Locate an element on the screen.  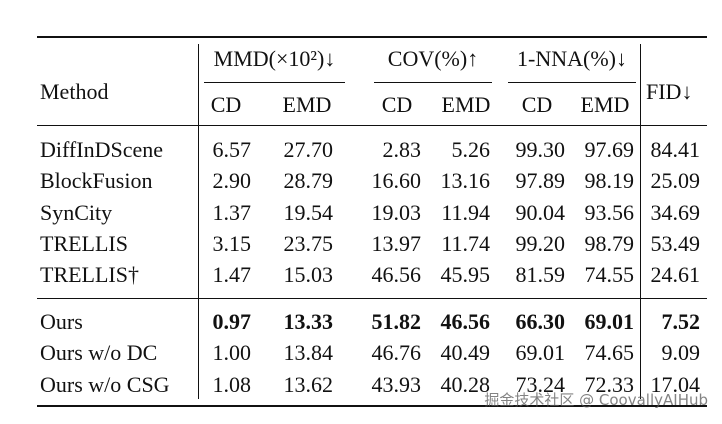
value-cell: 81.59 is located at coordinates (540, 275).